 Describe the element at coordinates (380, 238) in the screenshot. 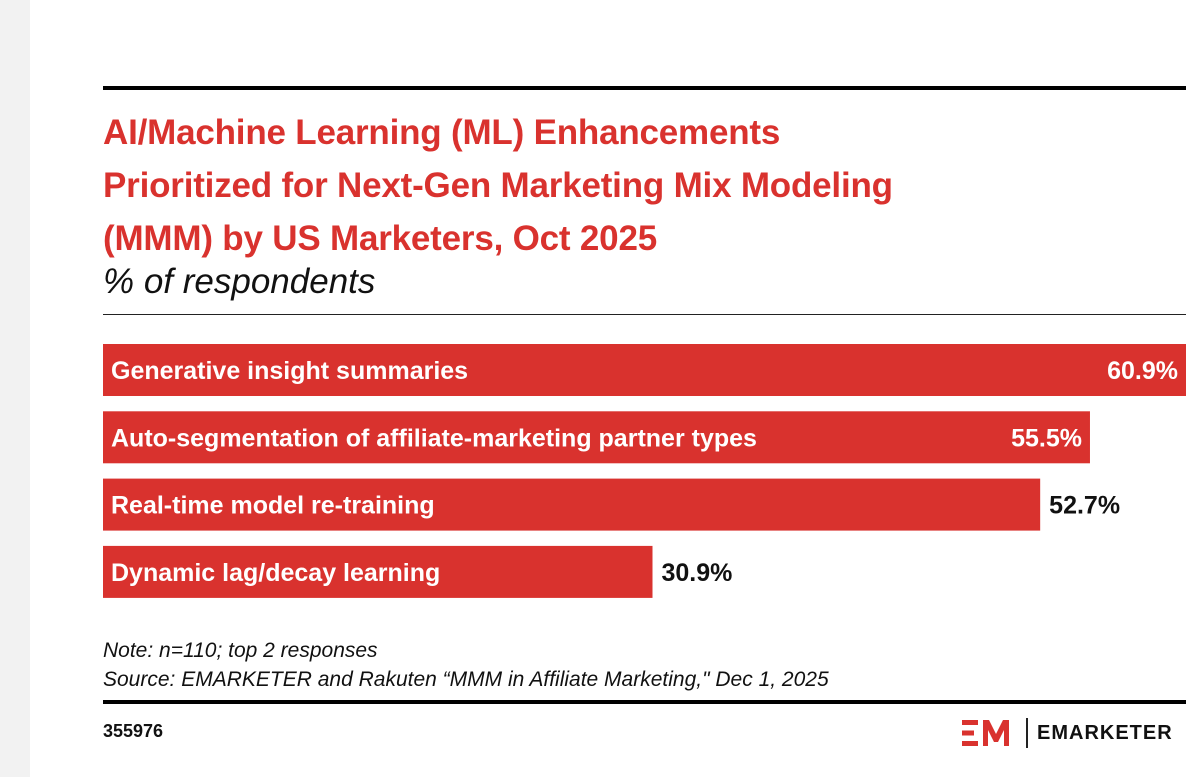

I see `chart-title-line-3: (MMM) by US Marketers, Oct 2025` at that location.